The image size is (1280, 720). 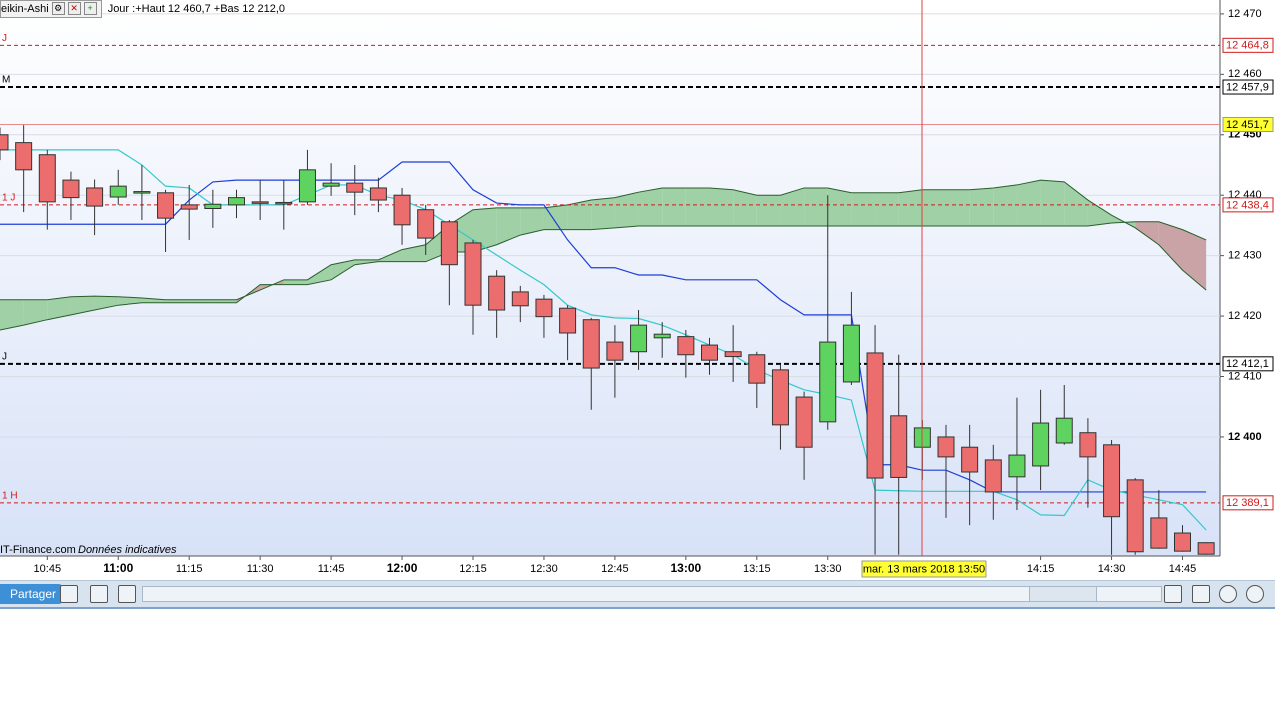 What do you see at coordinates (1245, 256) in the screenshot?
I see `y-tick-label: 12 430` at bounding box center [1245, 256].